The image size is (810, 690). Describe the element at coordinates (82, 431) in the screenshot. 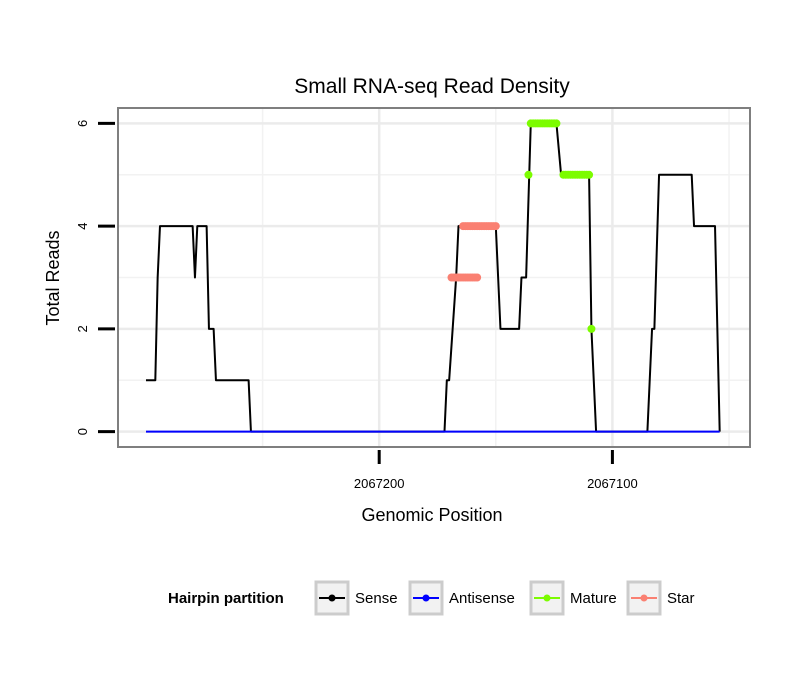

I see `y-tick-label: 0` at that location.